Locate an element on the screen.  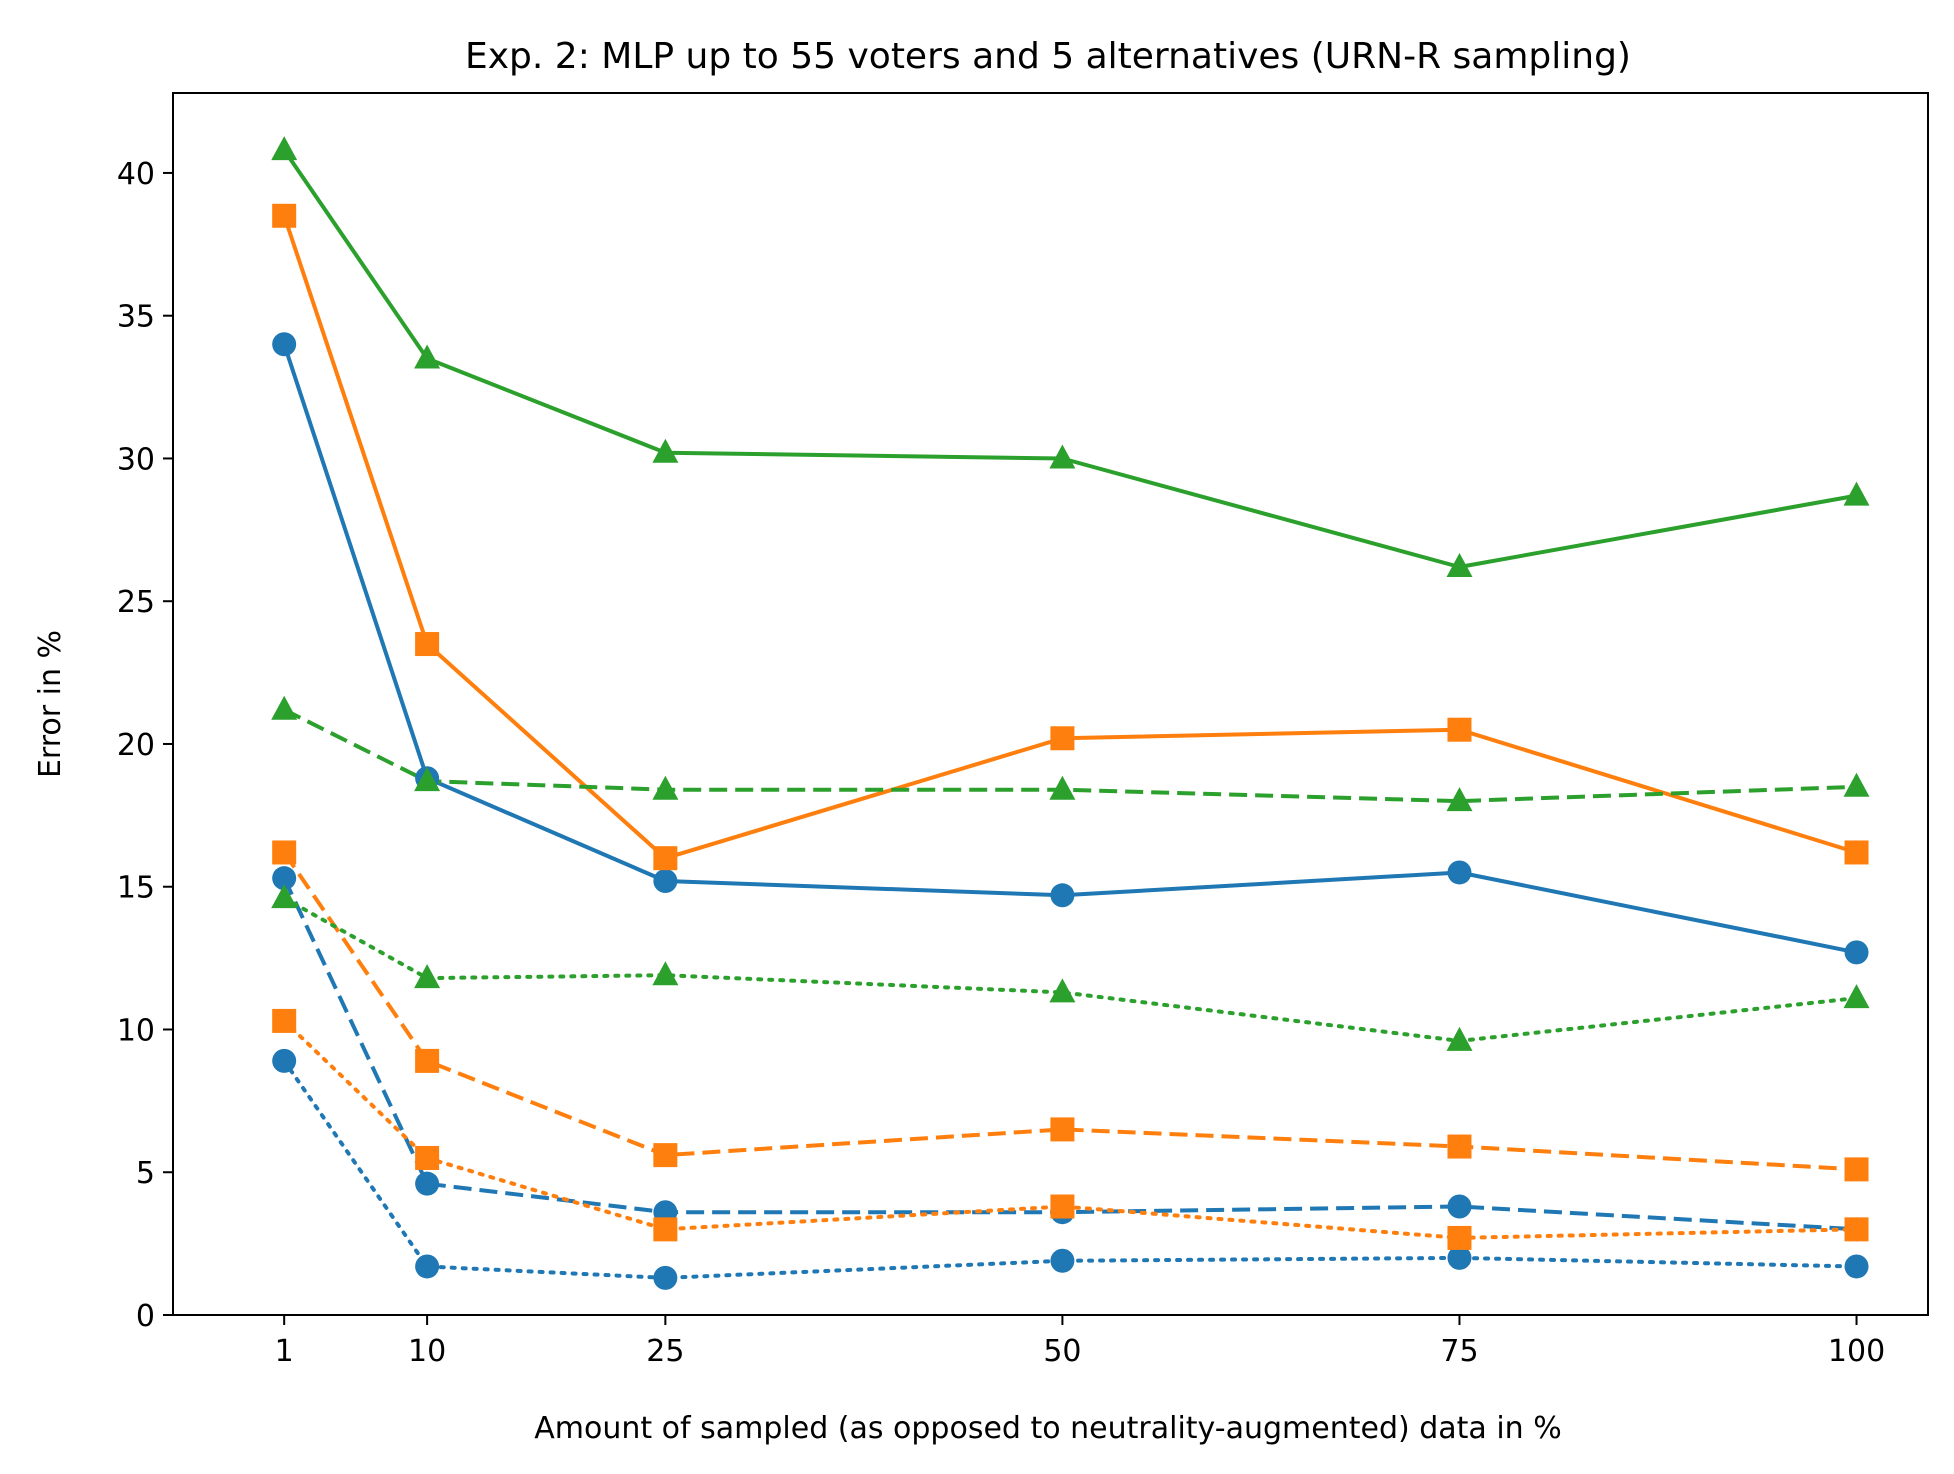
x-tick-label: 1 is located at coordinates (284, 1351).